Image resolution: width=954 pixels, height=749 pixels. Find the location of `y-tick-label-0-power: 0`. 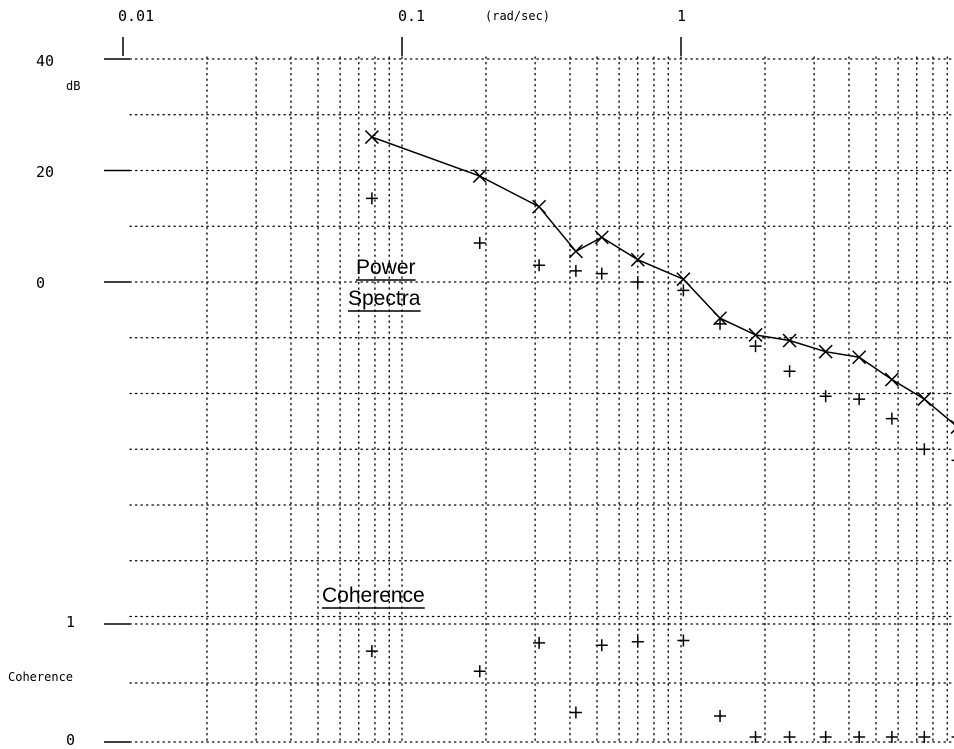

y-tick-label-0-power: 0 is located at coordinates (40, 283).